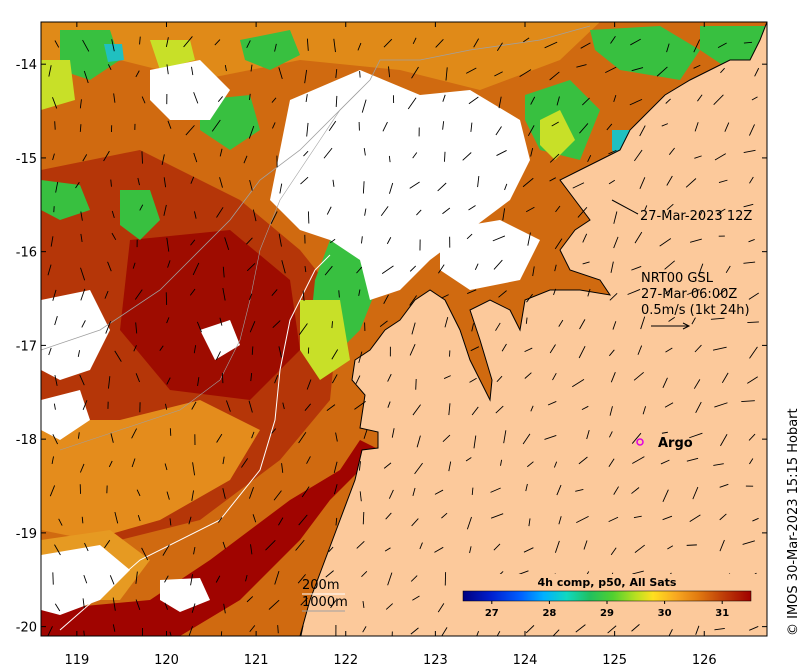 The image size is (810, 672). I want to click on colorbar-tick-label: 30, so click(665, 613).